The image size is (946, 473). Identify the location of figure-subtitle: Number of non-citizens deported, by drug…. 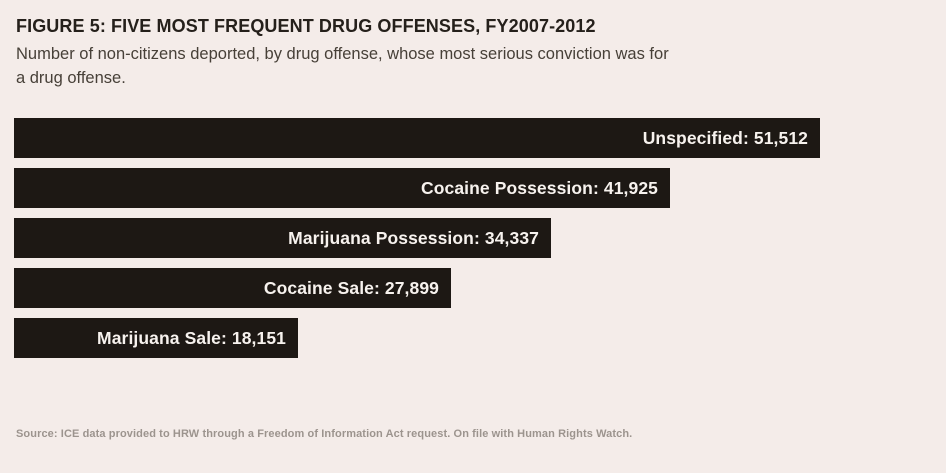
(473, 66).